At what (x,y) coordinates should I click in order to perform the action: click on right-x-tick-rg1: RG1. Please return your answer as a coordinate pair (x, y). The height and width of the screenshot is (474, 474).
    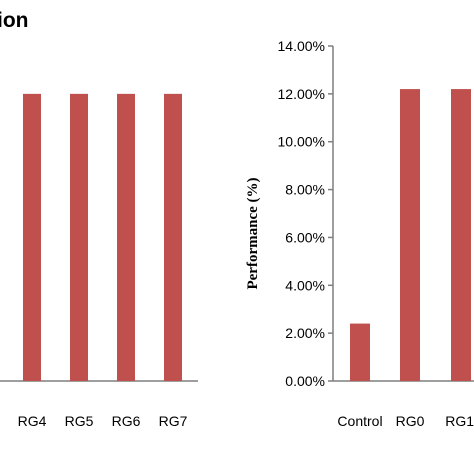
    Looking at the image, I should click on (459, 421).